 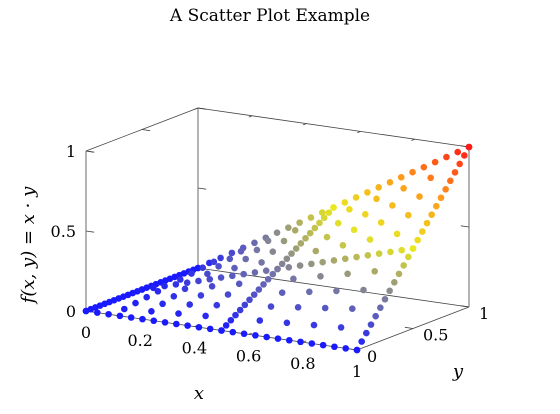 What do you see at coordinates (372, 356) in the screenshot?
I see `y-tick-label: 0` at bounding box center [372, 356].